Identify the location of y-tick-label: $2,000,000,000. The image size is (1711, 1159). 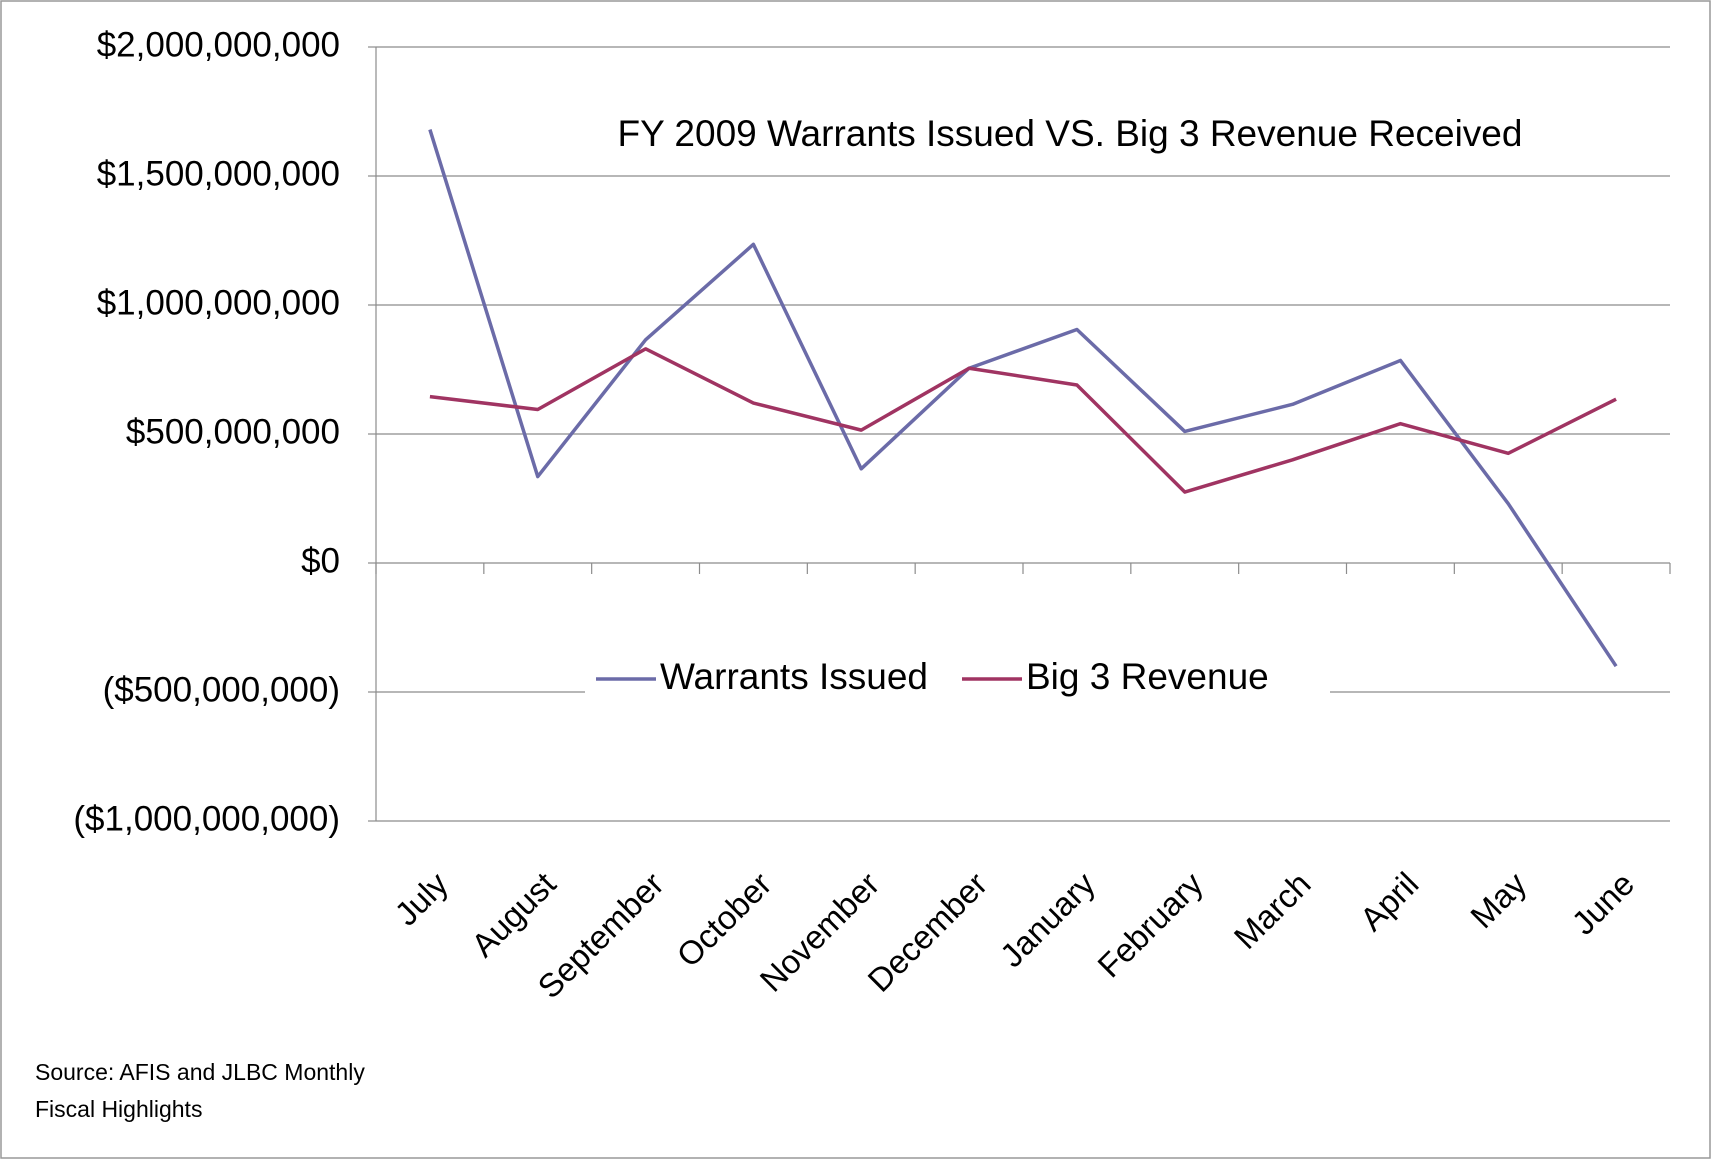
(218, 44).